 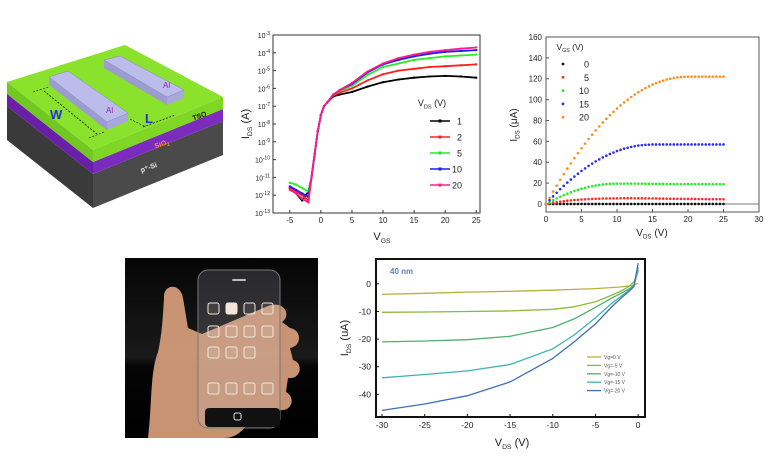 What do you see at coordinates (264, 142) in the screenshot?
I see `y-tick-label: 10-9` at bounding box center [264, 142].